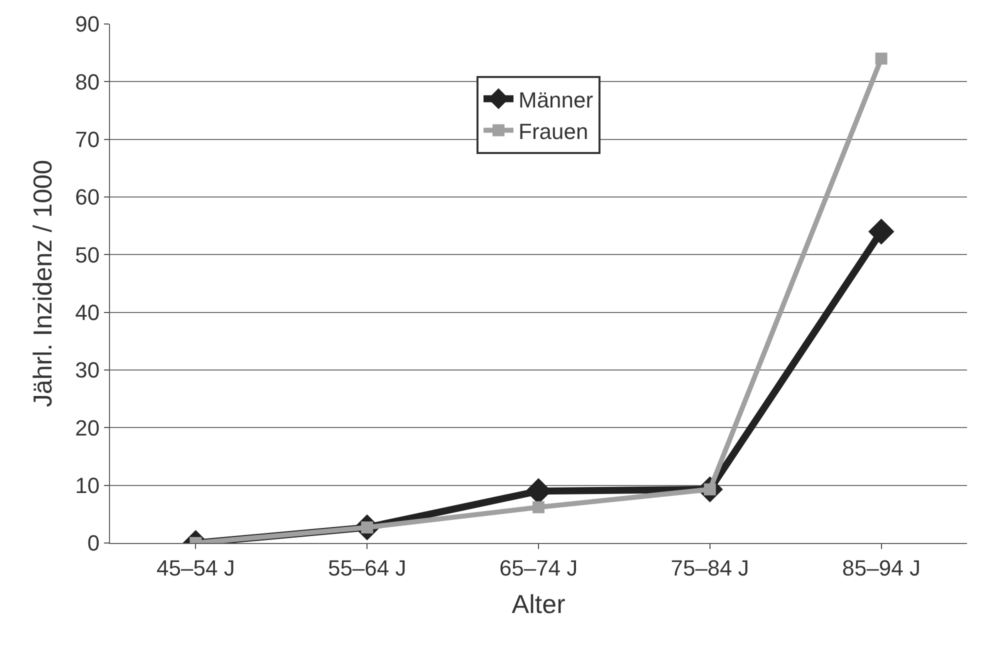  Describe the element at coordinates (553, 131) in the screenshot. I see `legend-label: Frauen` at that location.